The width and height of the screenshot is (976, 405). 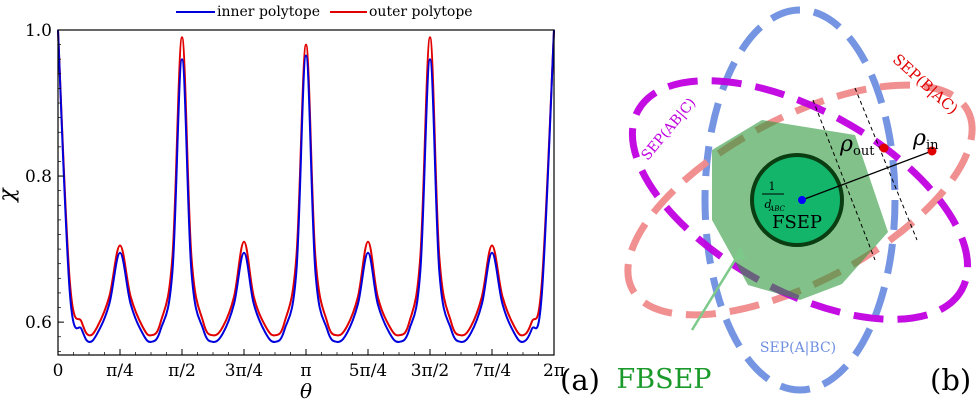 What do you see at coordinates (244, 371) in the screenshot?
I see `x-tick-label: 3π/4` at bounding box center [244, 371].